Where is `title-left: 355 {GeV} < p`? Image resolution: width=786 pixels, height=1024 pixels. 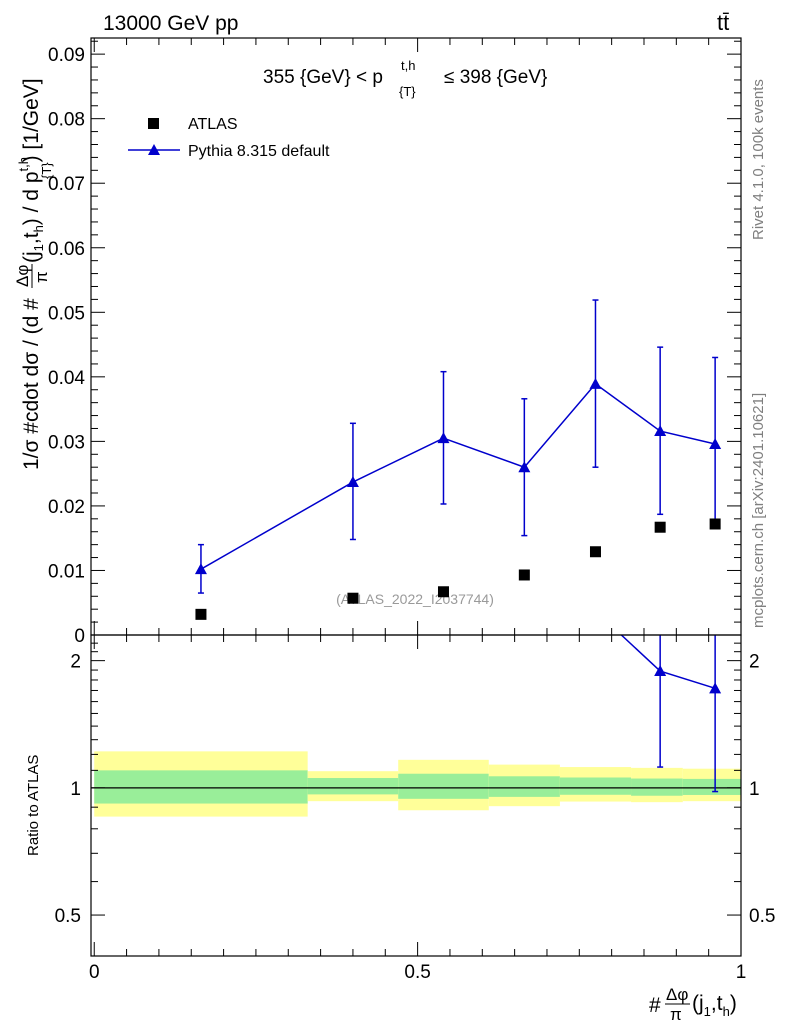 title-left: 355 {GeV} < p is located at coordinates (323, 77).